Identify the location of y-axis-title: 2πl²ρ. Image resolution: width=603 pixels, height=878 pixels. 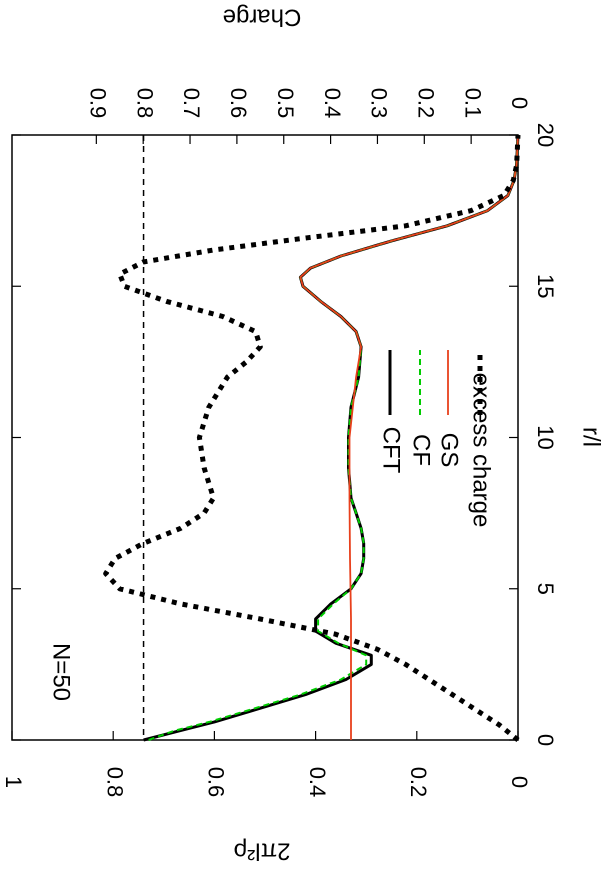
(262, 851).